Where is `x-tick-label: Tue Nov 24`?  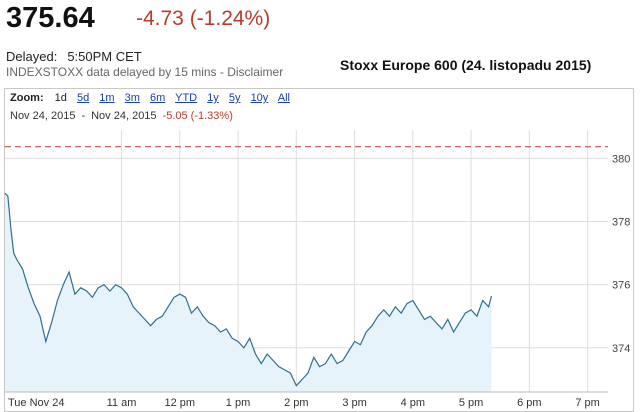
x-tick-label: Tue Nov 24 is located at coordinates (36, 403).